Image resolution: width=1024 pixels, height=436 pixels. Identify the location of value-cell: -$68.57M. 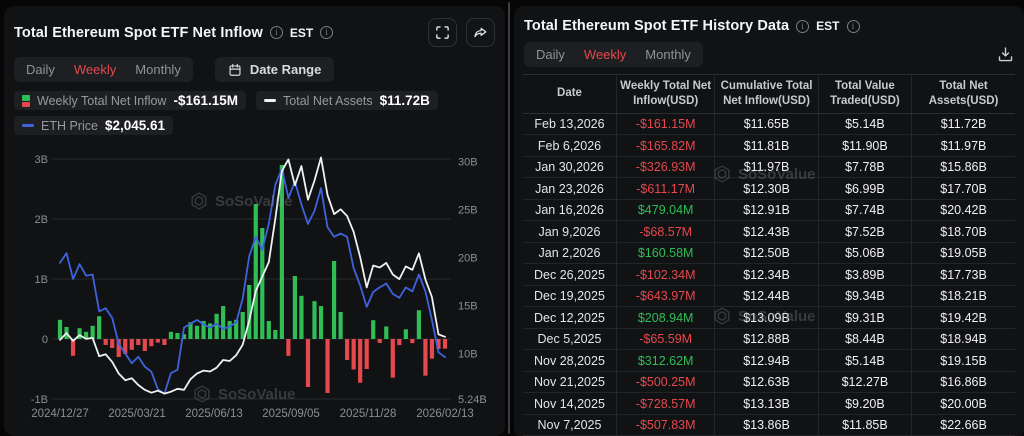
(665, 231).